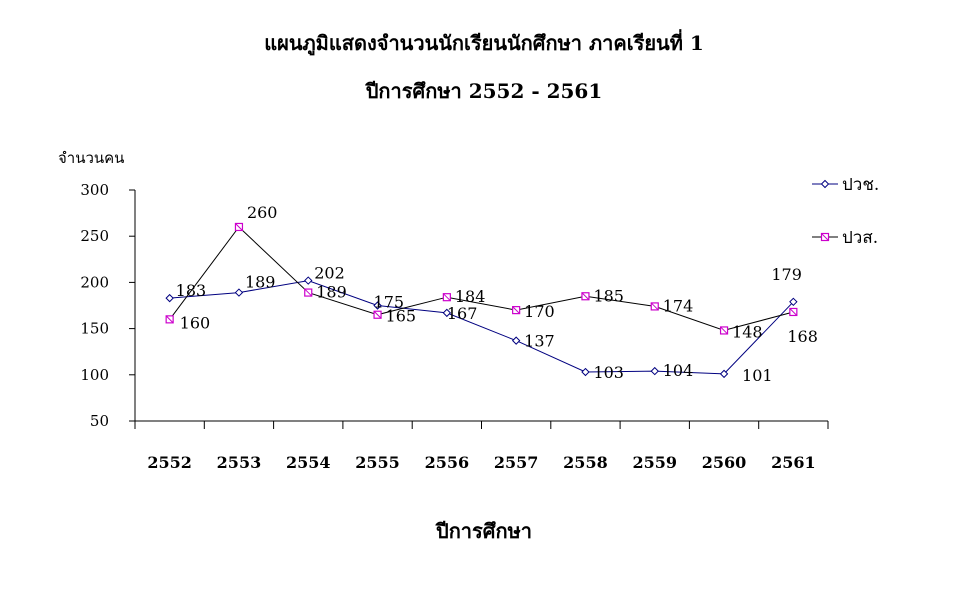 This screenshot has width=968, height=591. I want to click on legend-label: ปวช., so click(860, 185).